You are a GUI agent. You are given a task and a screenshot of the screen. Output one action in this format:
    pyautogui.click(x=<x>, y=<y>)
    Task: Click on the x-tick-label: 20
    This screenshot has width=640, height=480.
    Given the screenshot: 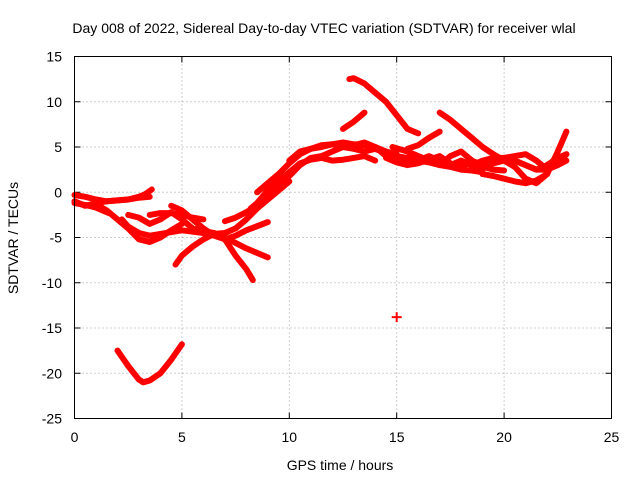 What is the action you would take?
    pyautogui.click(x=504, y=437)
    